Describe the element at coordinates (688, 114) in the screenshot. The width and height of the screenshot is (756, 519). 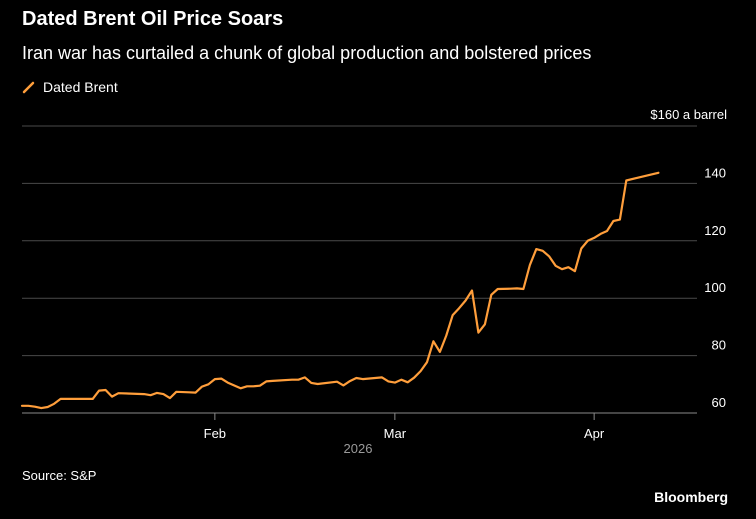
I see `y-axis-unit-label: $160 a barrel` at that location.